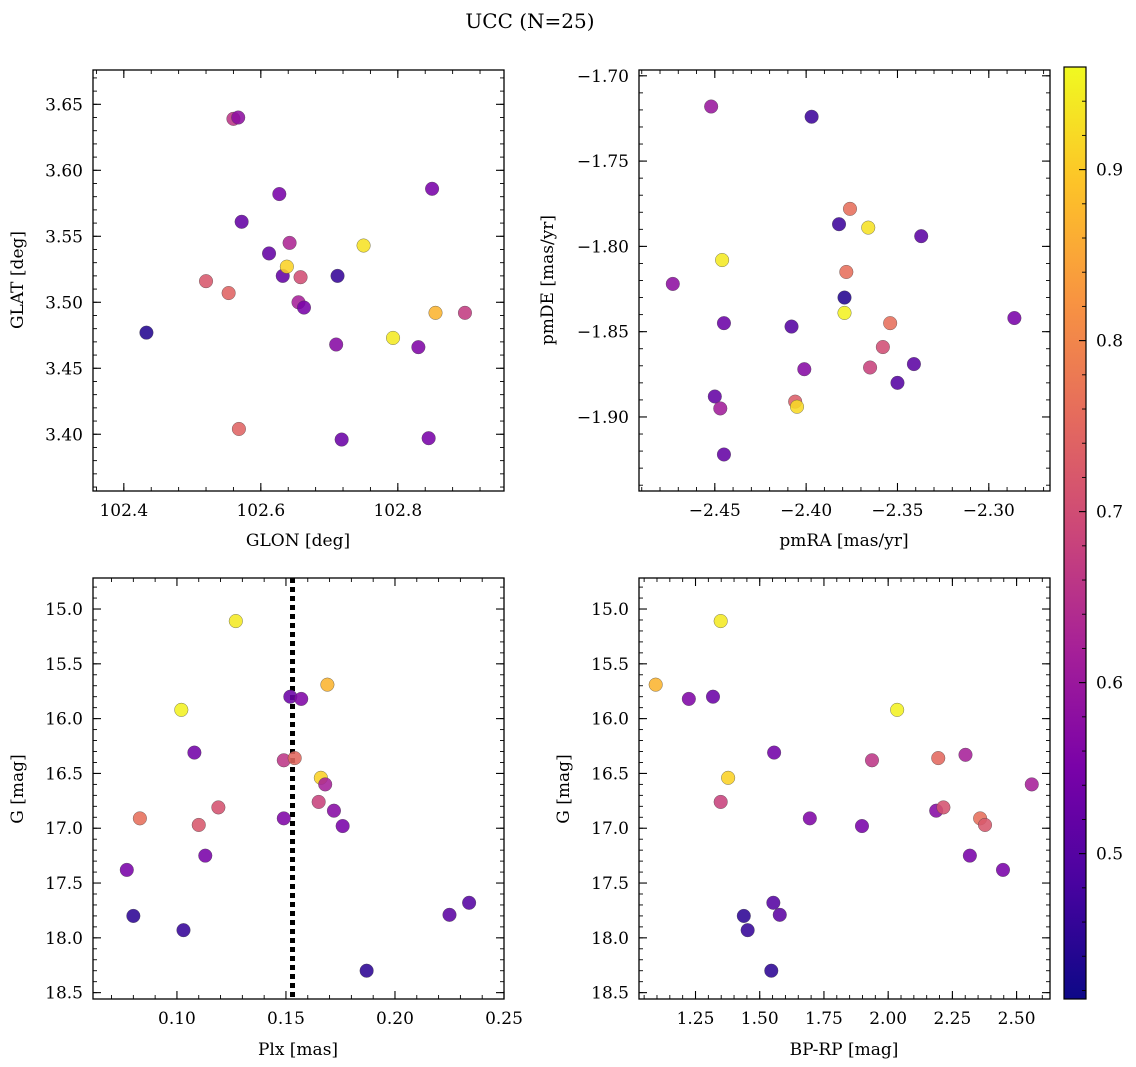 The width and height of the screenshot is (1136, 1067). I want to click on y-tick-label: −1.90, so click(603, 418).